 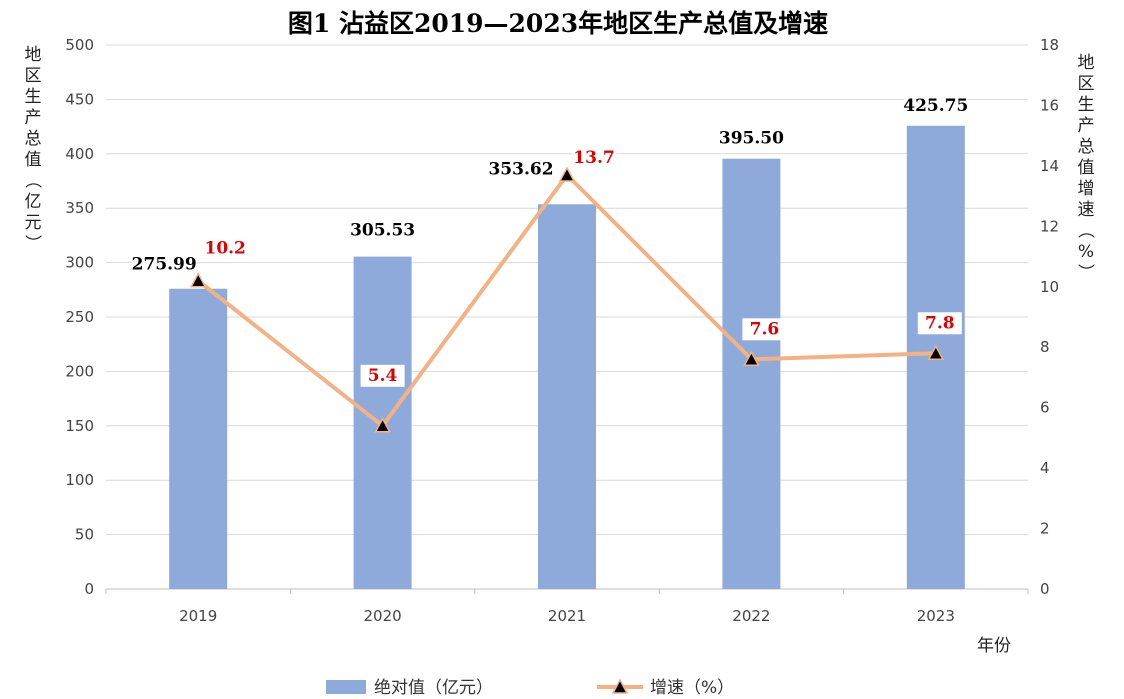 What do you see at coordinates (33, 202) in the screenshot?
I see `axis-label-char: 亿` at bounding box center [33, 202].